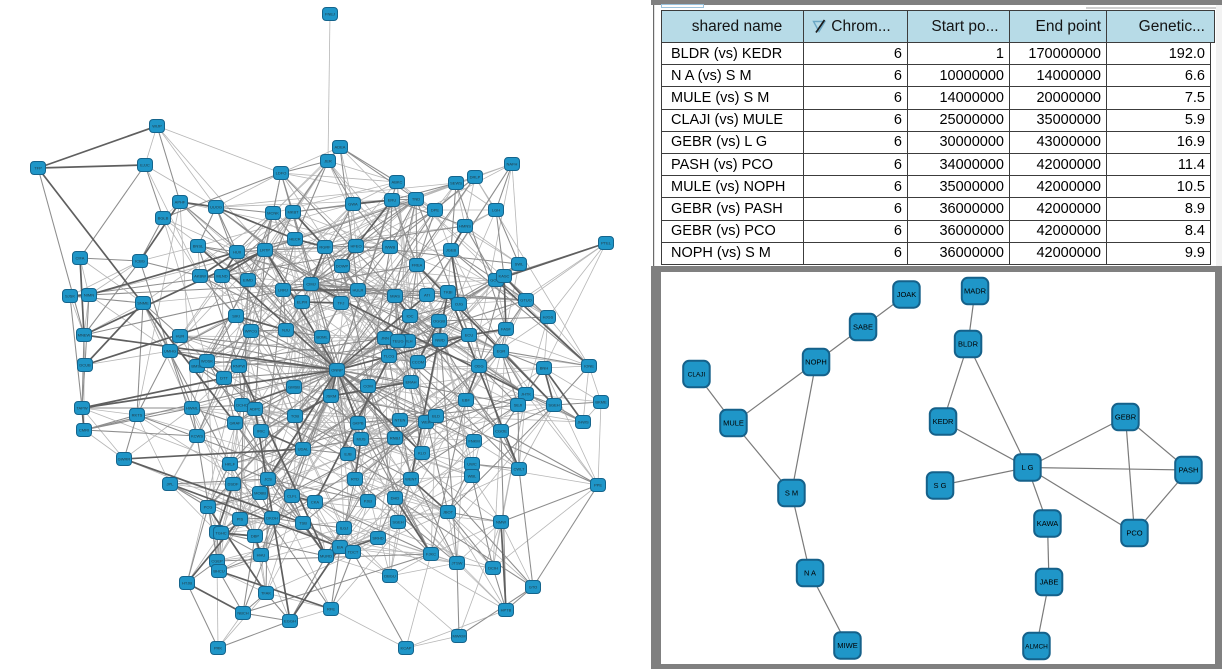  I want to click on svg-text: APHF, so click(180, 202).